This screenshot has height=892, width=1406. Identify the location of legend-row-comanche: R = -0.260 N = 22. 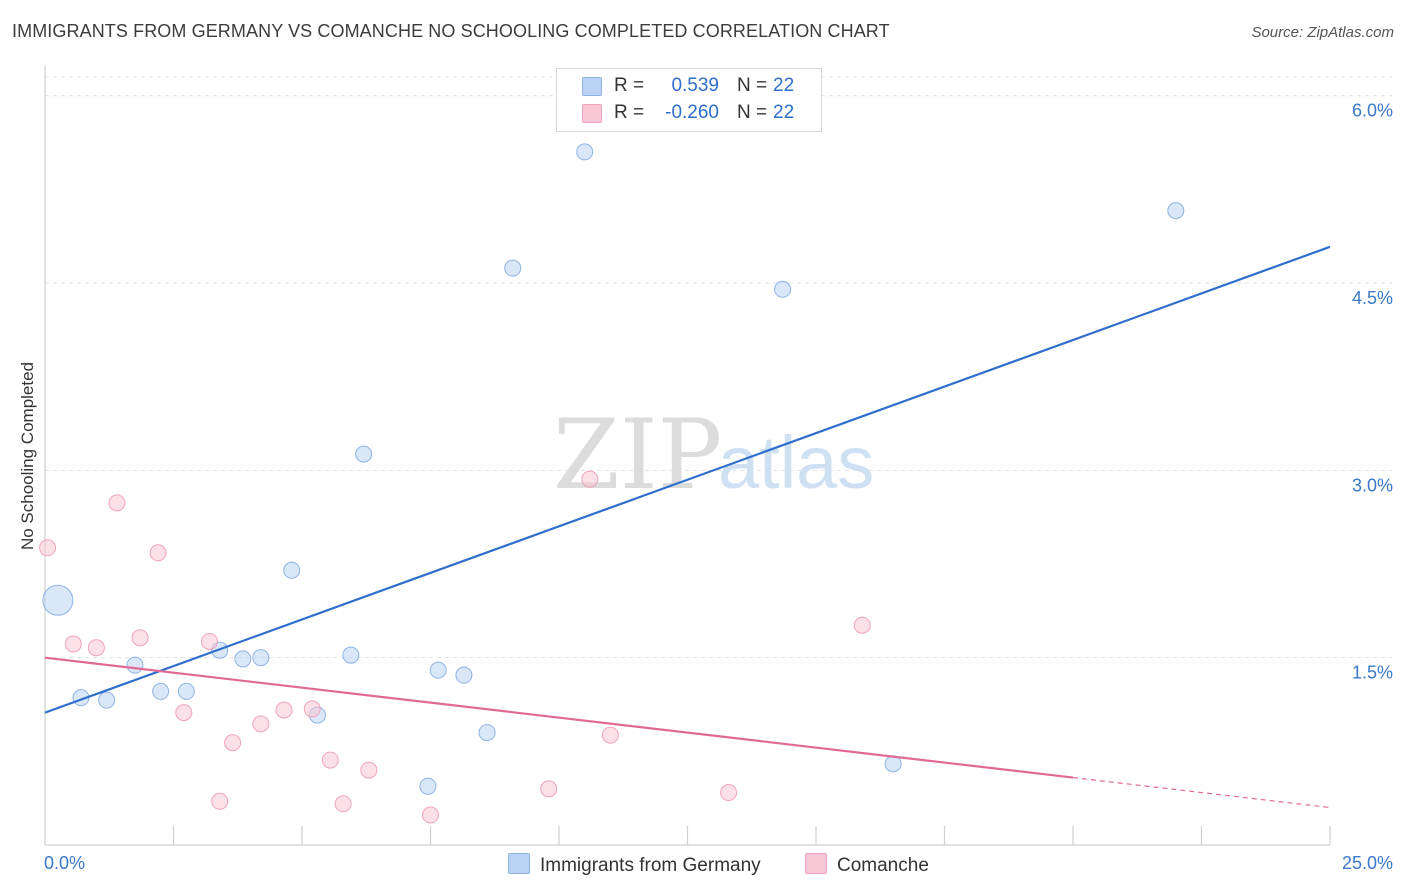
(689, 113).